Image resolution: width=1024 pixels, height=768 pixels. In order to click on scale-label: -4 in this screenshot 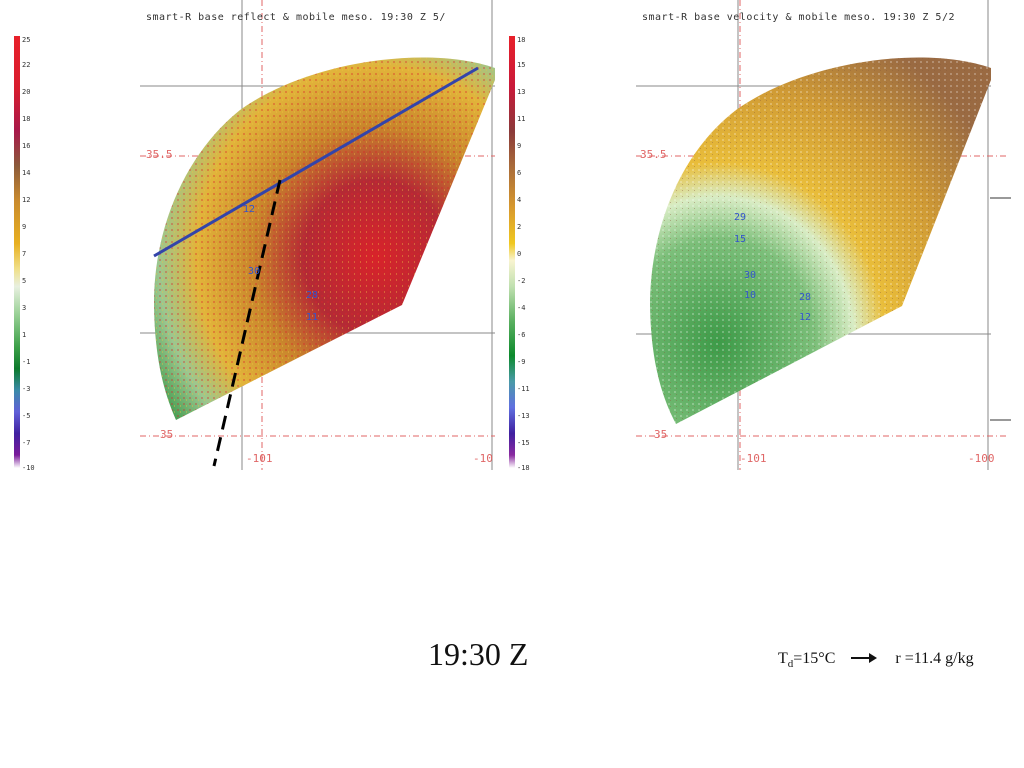, I will do `click(521, 308)`.